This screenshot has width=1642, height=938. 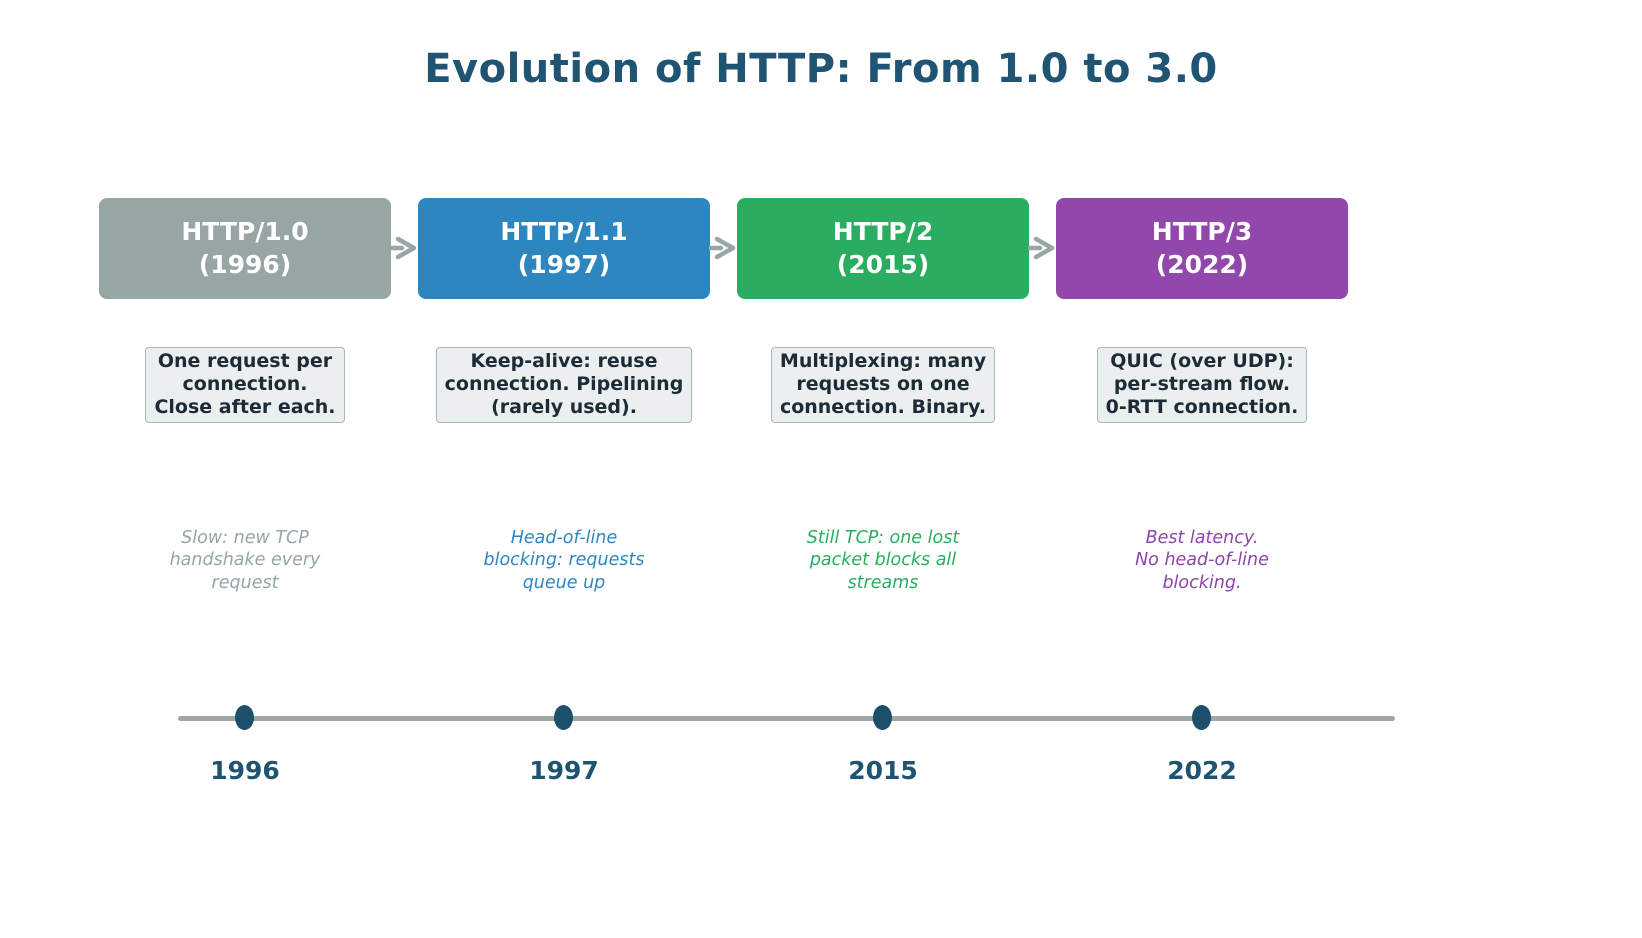 What do you see at coordinates (1202, 560) in the screenshot?
I see `note-http-3: Best latency. No head-of-line blocking.` at bounding box center [1202, 560].